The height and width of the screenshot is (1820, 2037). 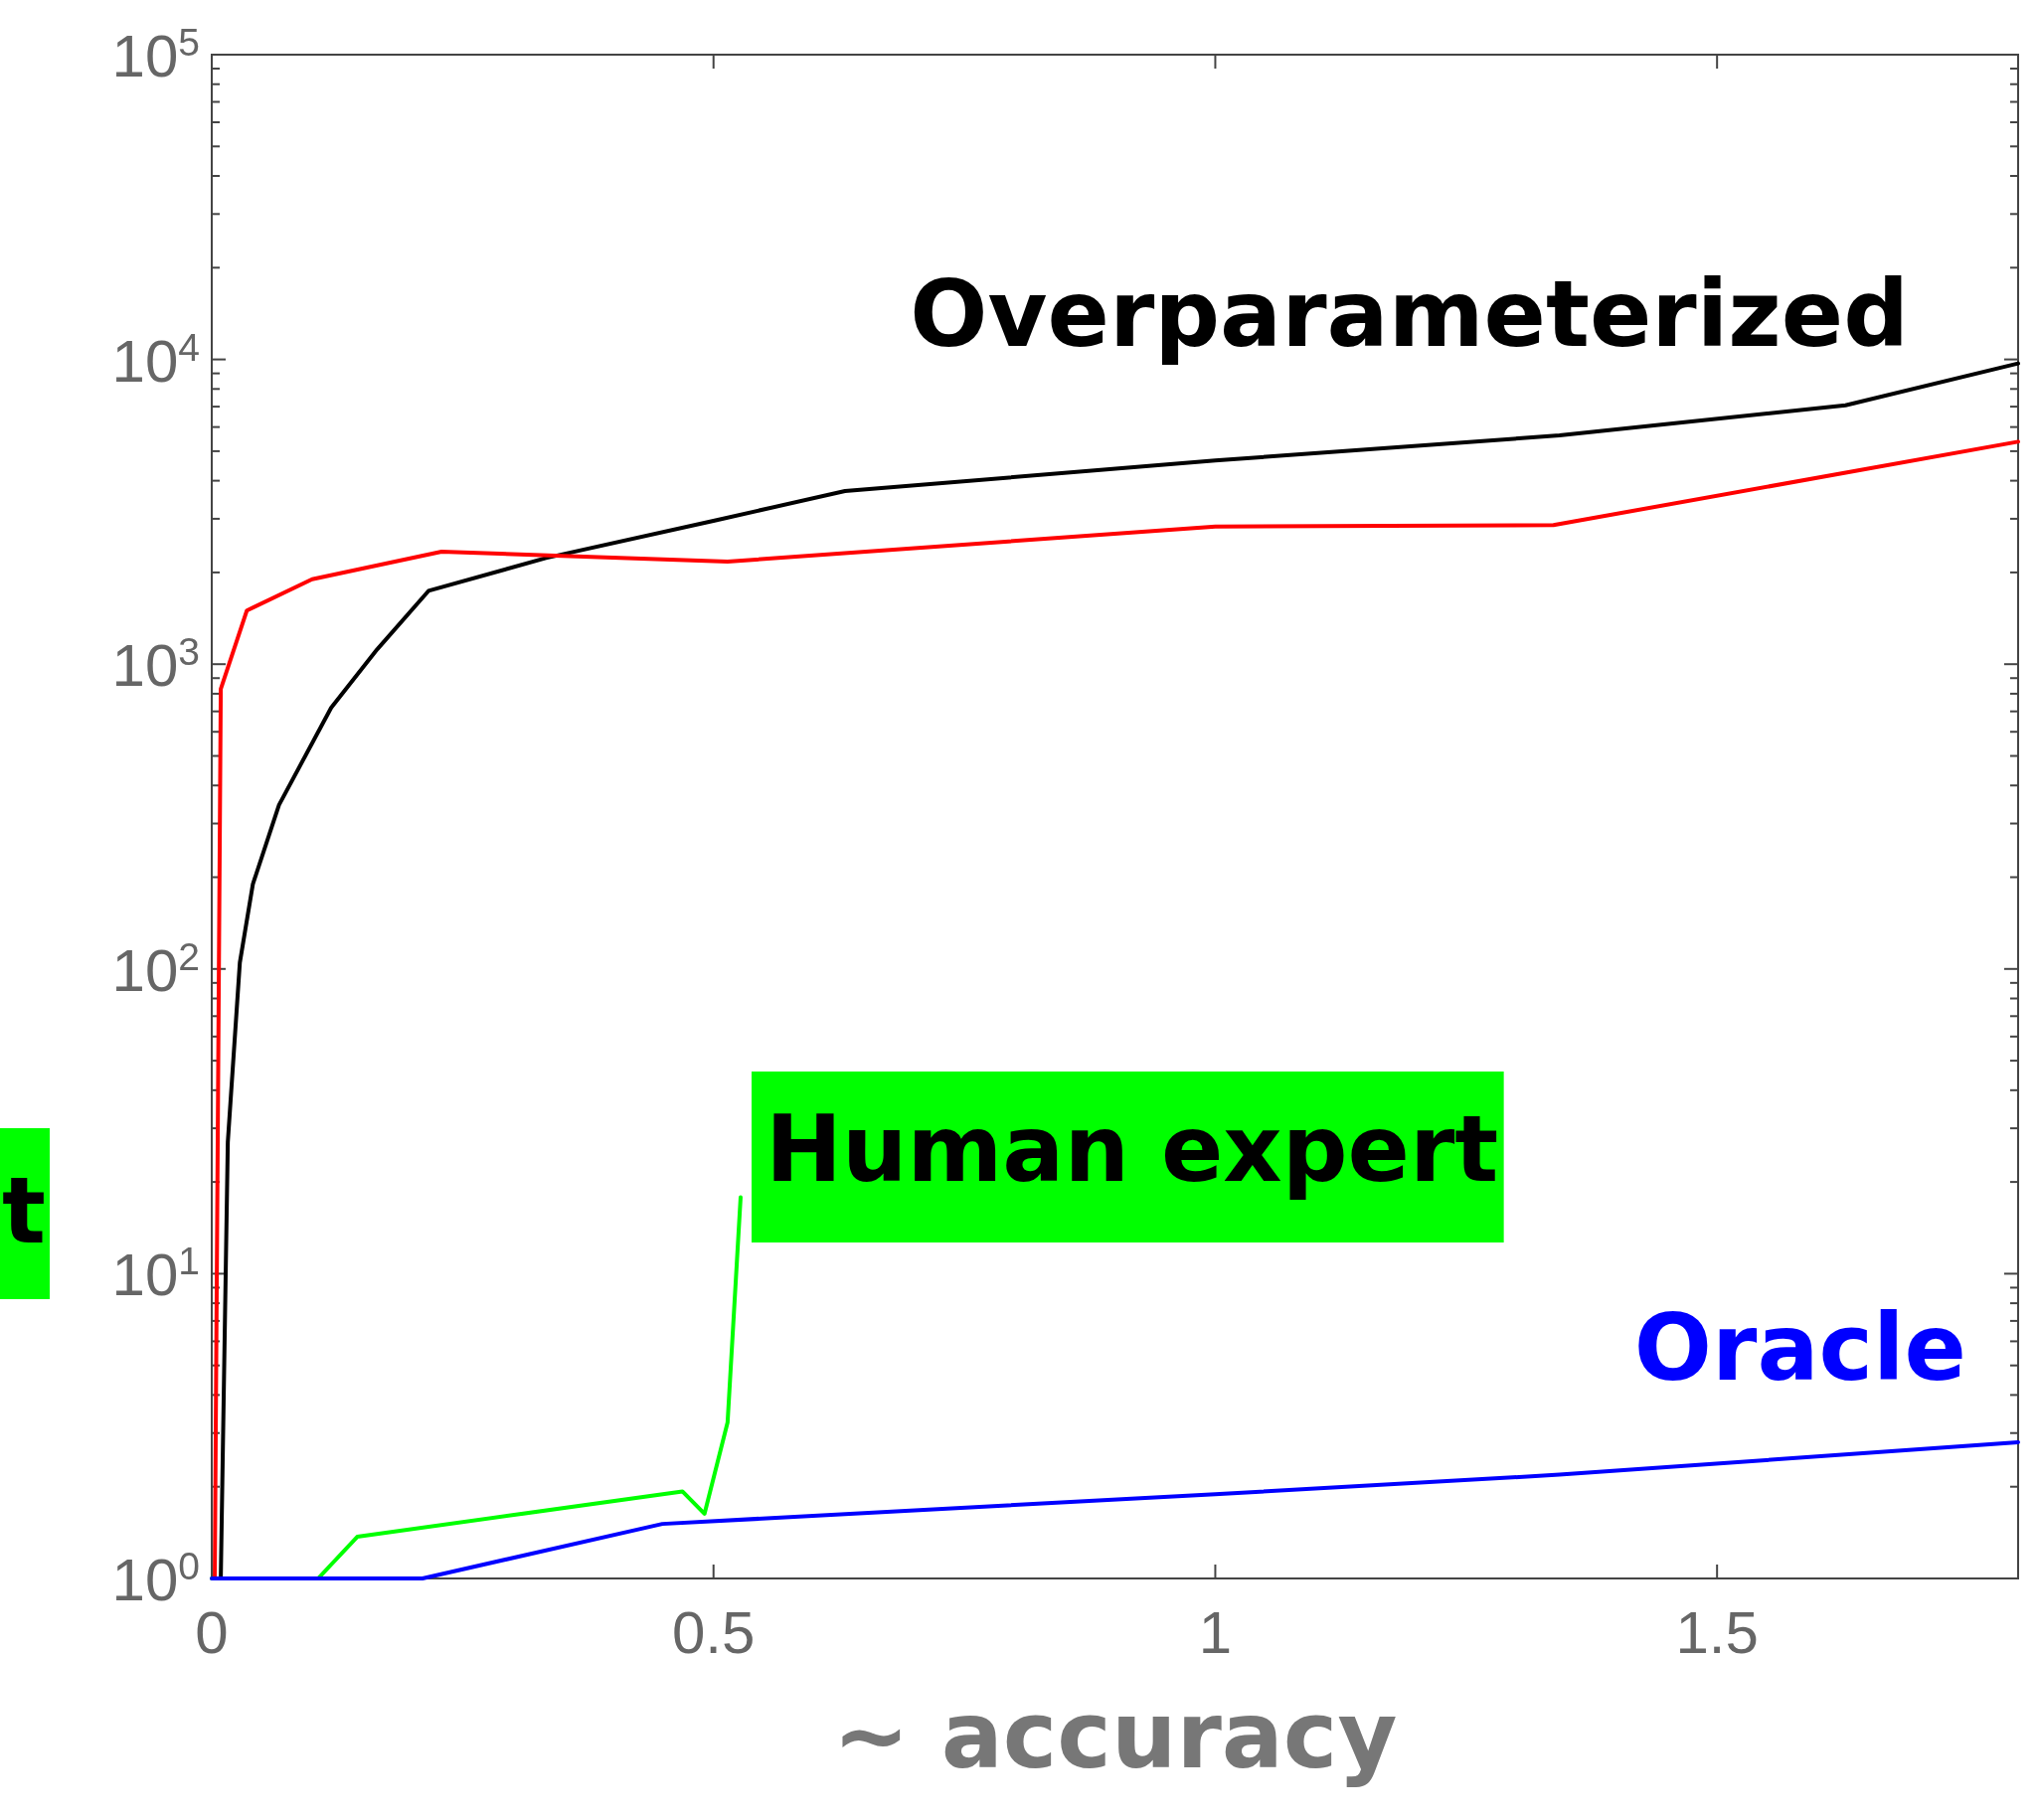 I want to click on series-label: Human expert, so click(x=1132, y=1149).